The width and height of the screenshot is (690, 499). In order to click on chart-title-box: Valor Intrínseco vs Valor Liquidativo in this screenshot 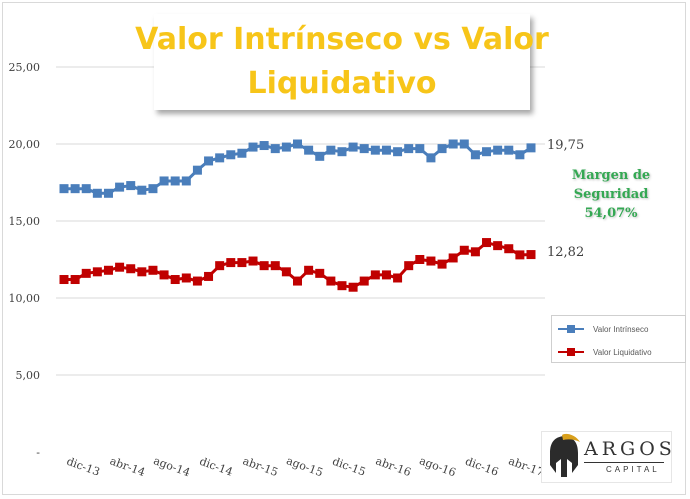, I will do `click(342, 62)`.